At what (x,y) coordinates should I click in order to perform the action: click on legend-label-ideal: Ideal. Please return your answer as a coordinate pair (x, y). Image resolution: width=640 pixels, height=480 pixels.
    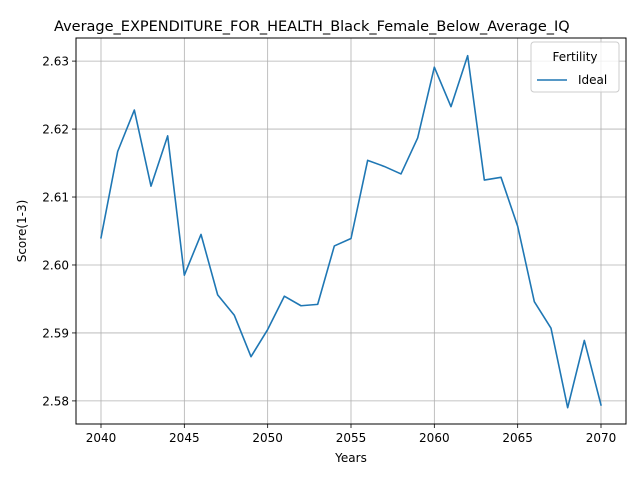
    Looking at the image, I should click on (592, 80).